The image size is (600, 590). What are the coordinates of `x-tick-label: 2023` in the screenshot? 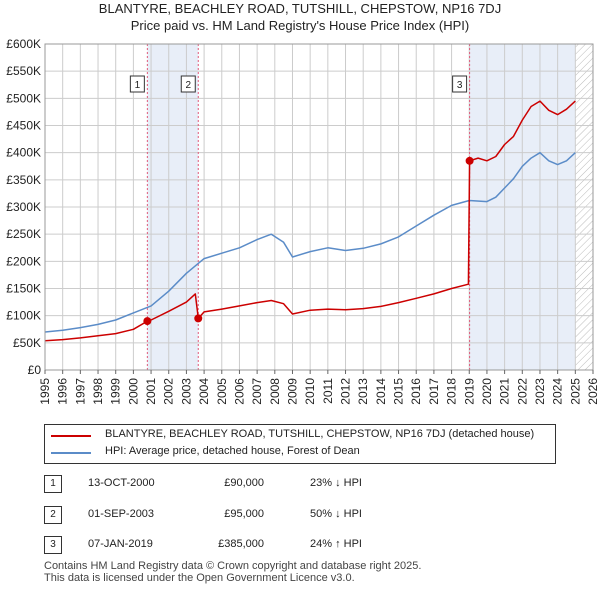 It's located at (540, 391).